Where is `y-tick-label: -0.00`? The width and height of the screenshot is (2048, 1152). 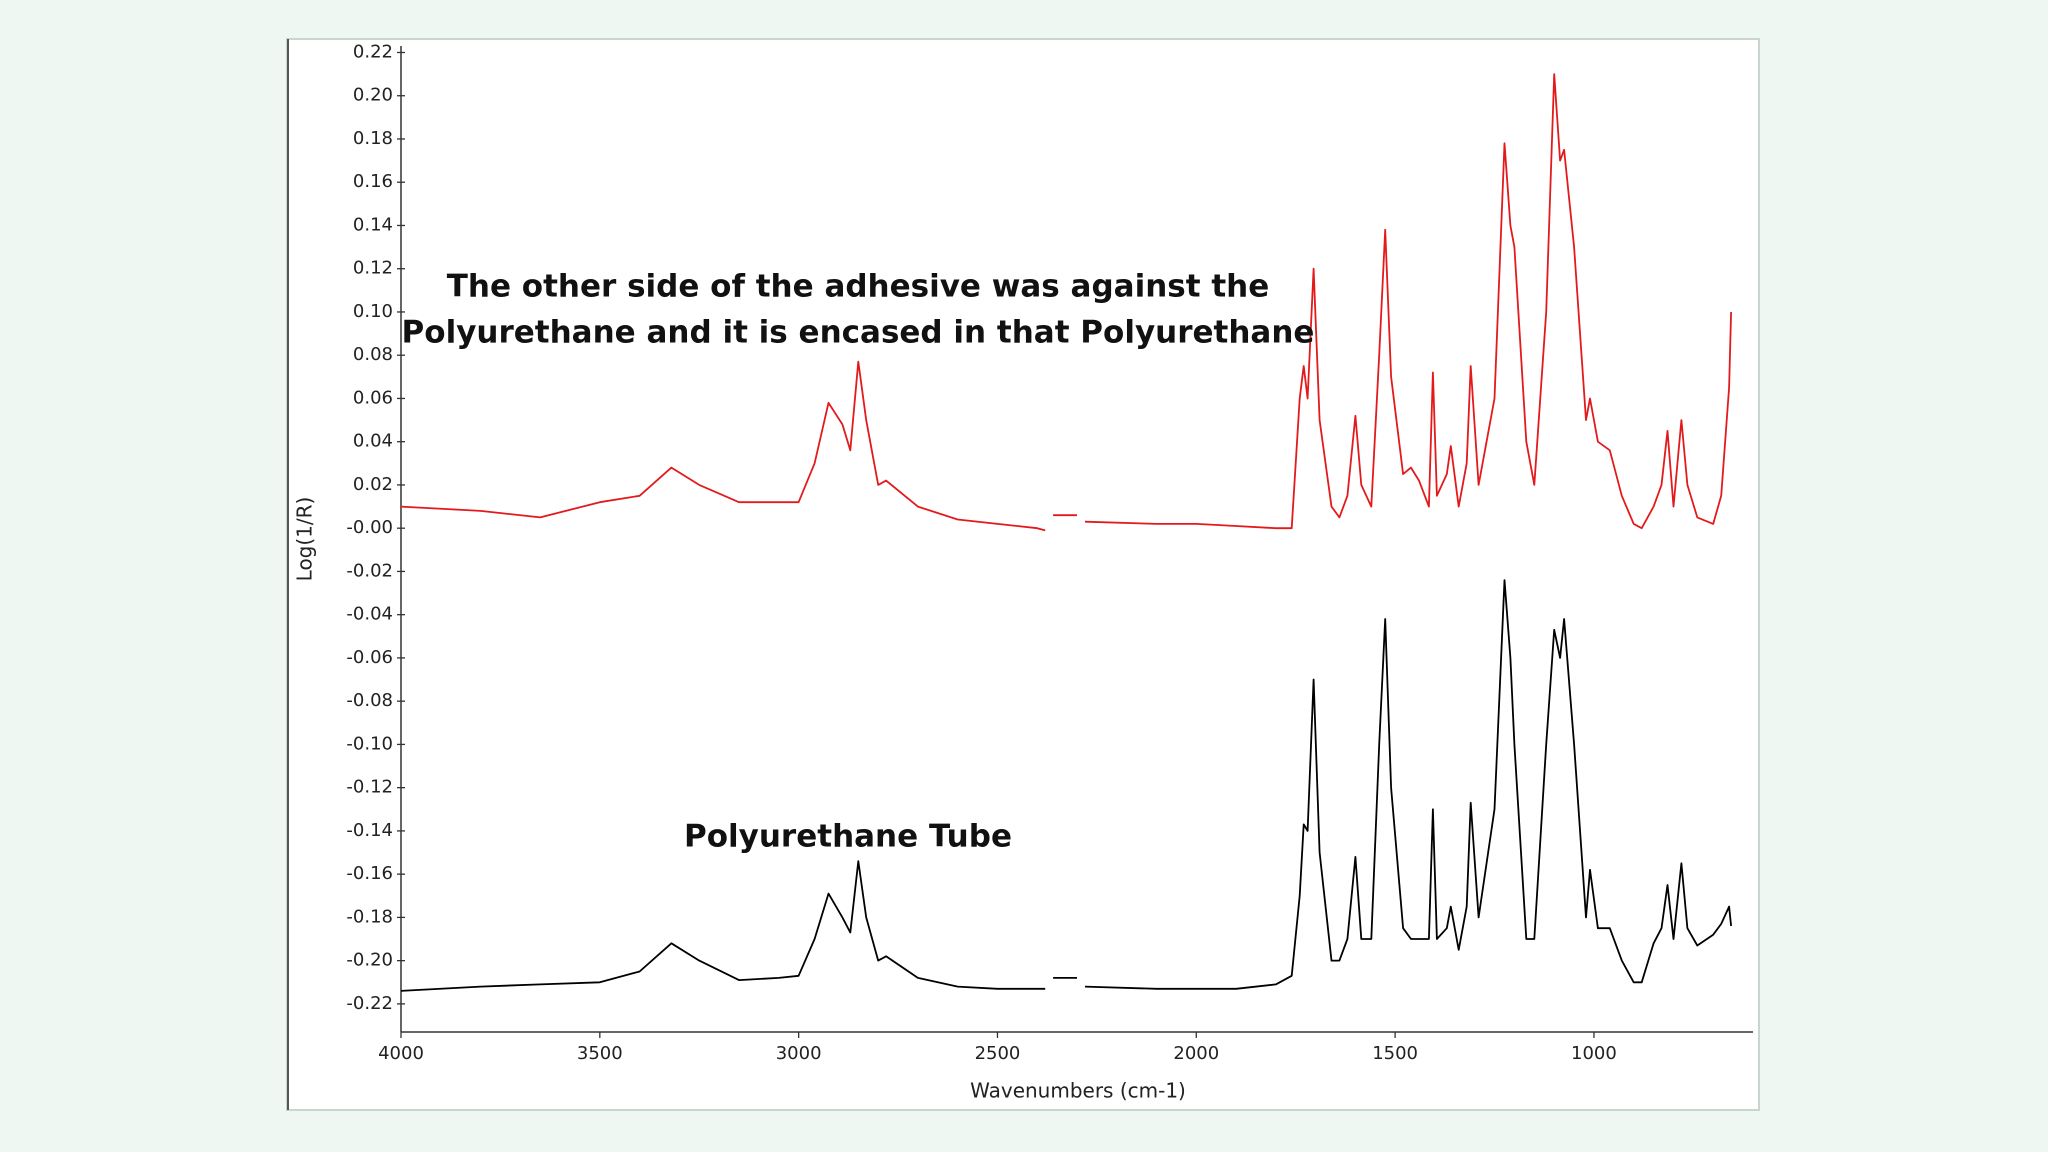
y-tick-label: -0.00 is located at coordinates (369, 527).